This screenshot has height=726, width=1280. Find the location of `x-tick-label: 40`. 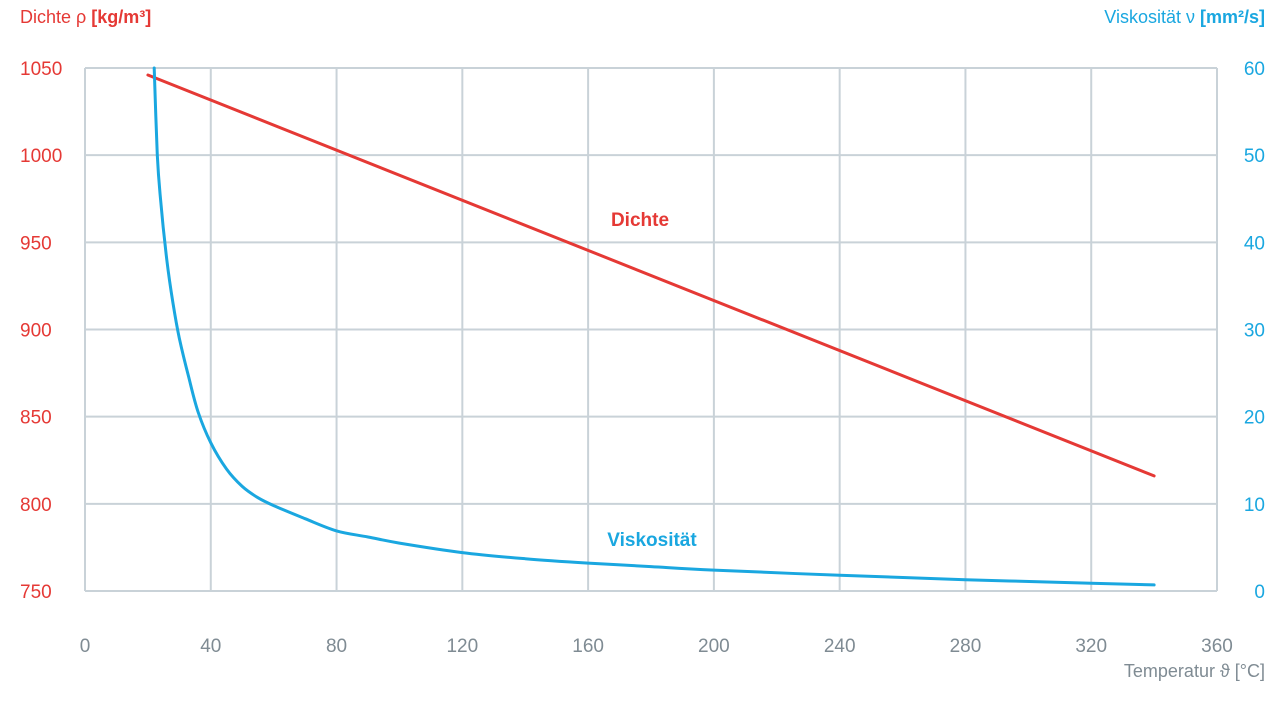

x-tick-label: 40 is located at coordinates (210, 646).